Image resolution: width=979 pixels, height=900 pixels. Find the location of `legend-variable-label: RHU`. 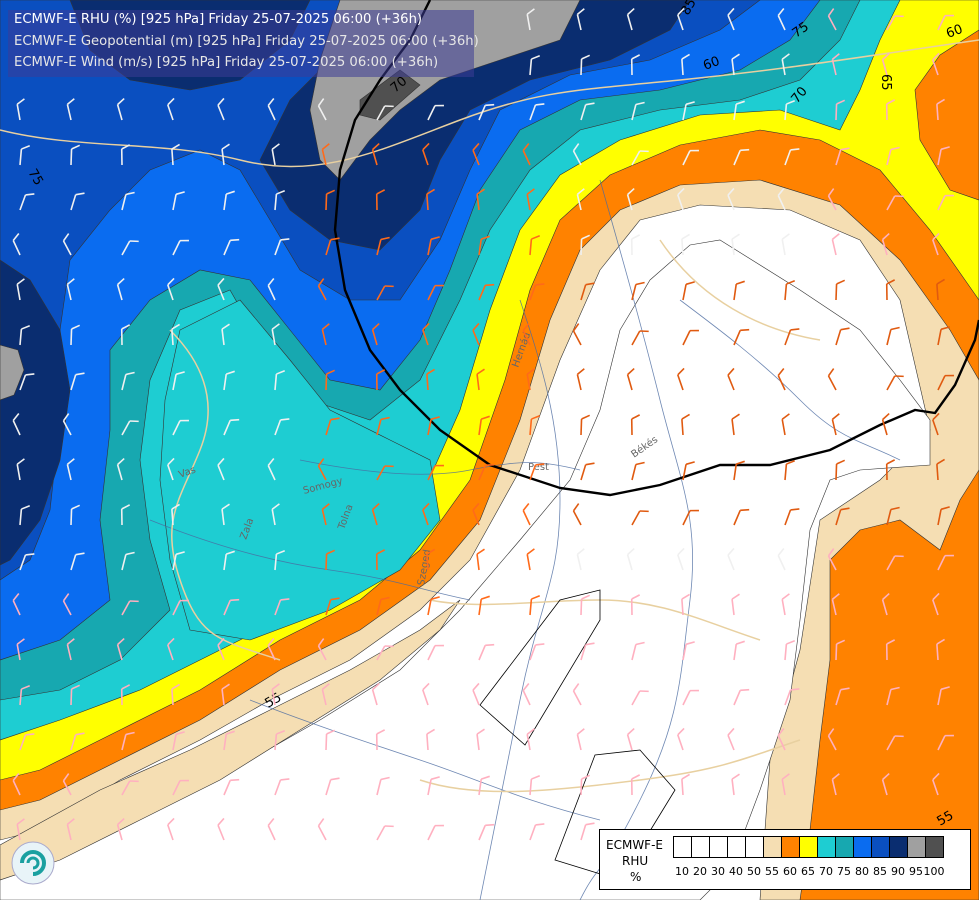

legend-variable-label: RHU is located at coordinates (635, 861).